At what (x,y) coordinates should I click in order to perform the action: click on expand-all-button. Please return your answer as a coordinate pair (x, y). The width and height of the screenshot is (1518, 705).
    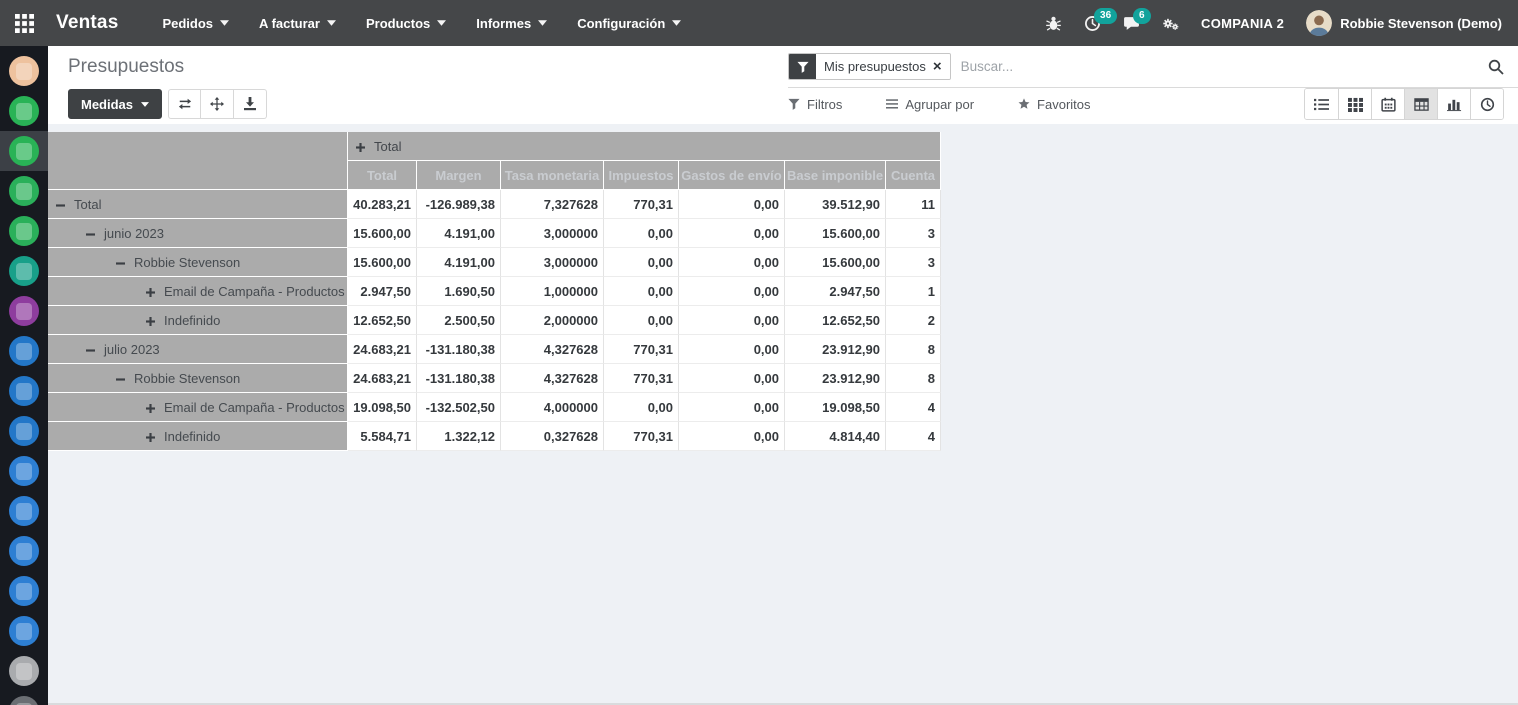
    Looking at the image, I should click on (218, 104).